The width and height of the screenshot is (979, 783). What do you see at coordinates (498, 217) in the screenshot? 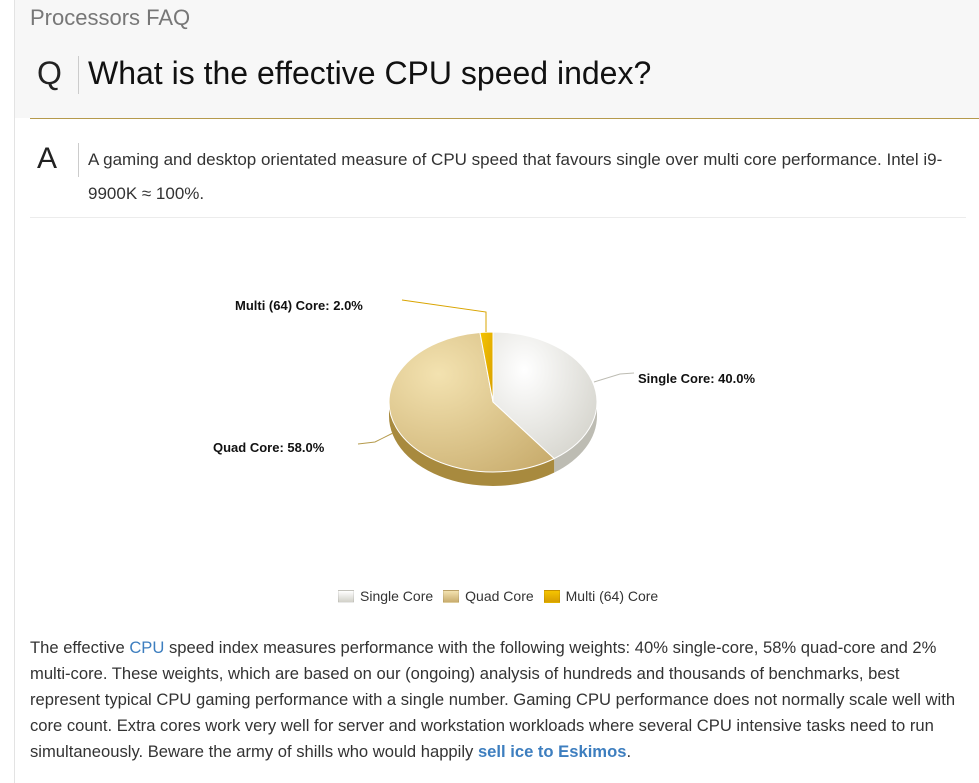
I see `answer-divider-rule` at bounding box center [498, 217].